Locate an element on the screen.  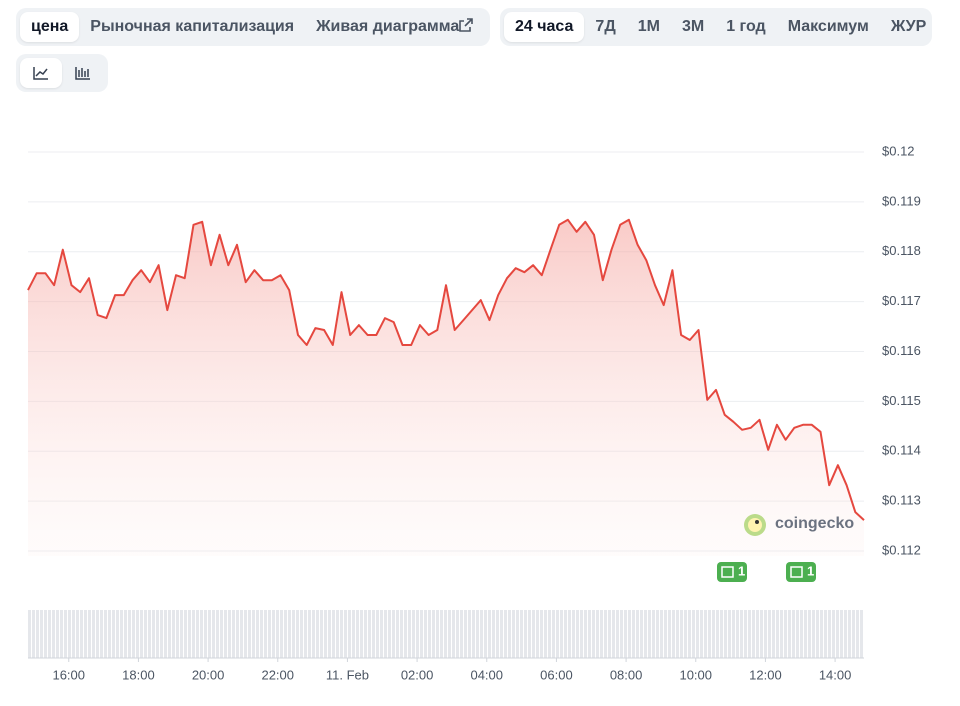
y-tick-label: $0.115 is located at coordinates (901, 400).